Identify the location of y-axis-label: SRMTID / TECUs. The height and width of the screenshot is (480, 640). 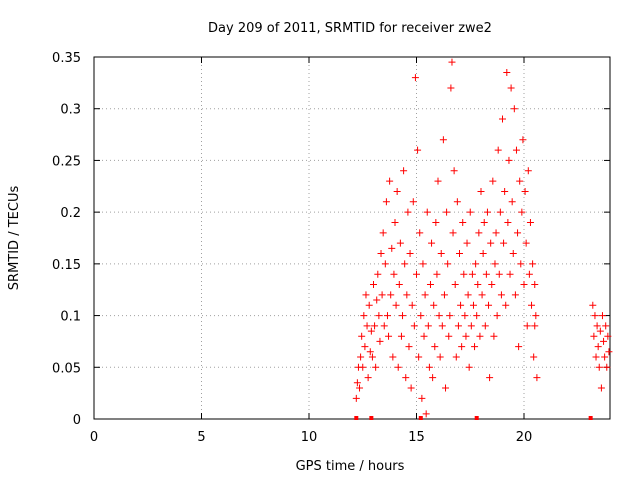
(14, 238).